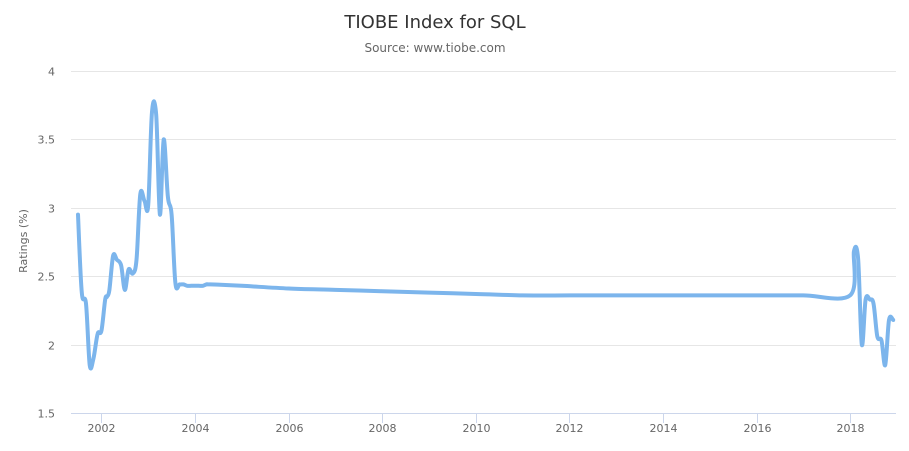 The width and height of the screenshot is (909, 451). What do you see at coordinates (47, 140) in the screenshot?
I see `y-tick-label: 3.5` at bounding box center [47, 140].